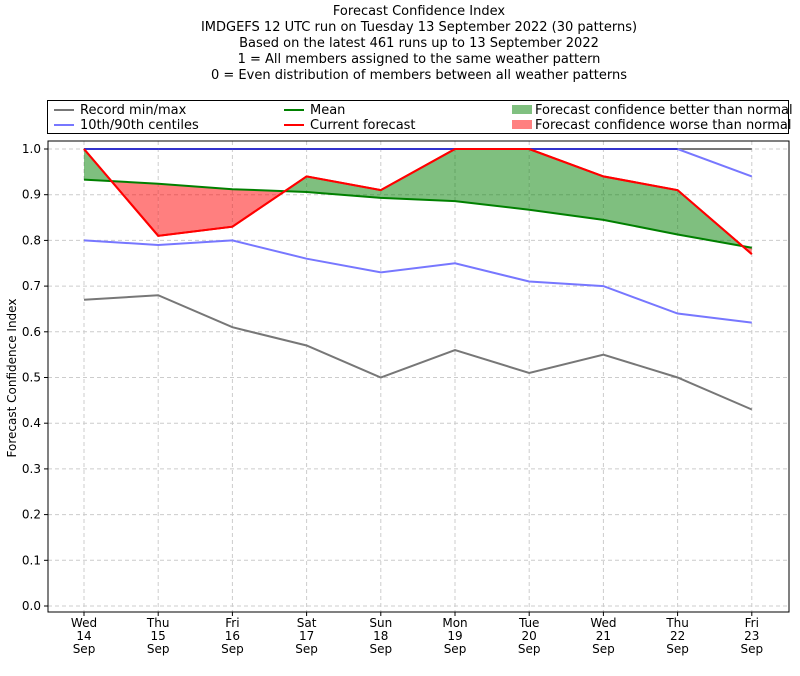  I want to click on x-tick-label: Mon 19 Sep, so click(454, 636).